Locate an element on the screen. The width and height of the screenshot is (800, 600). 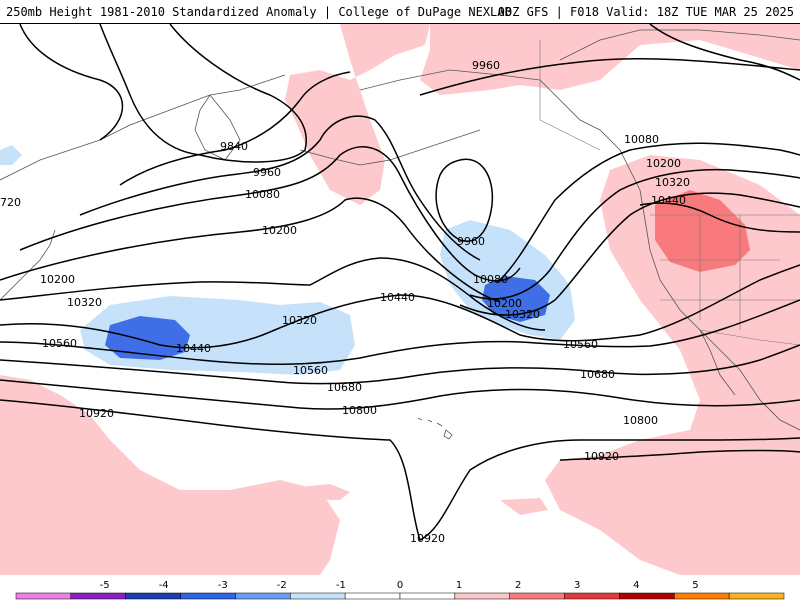
colorbar: -5 -4 -3 -2 -1 0 1 2 3 4 5 is located at coordinates (400, 587).